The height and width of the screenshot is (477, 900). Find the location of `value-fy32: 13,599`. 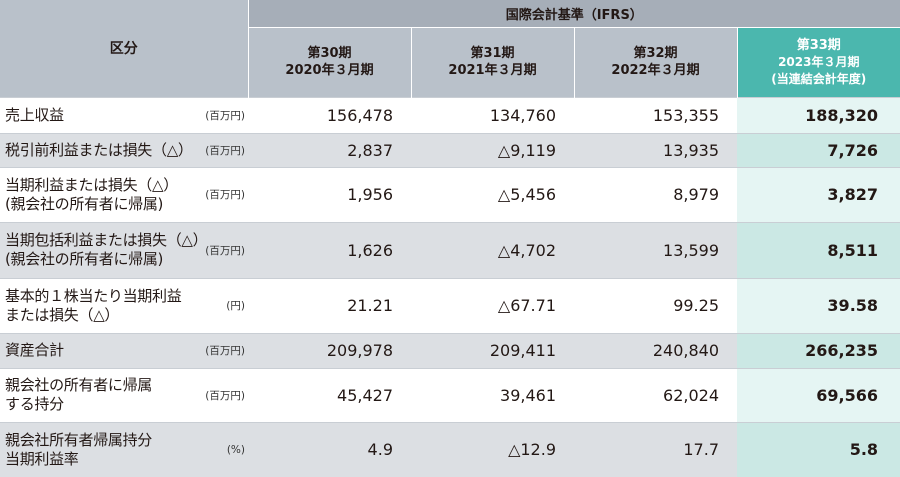

value-fy32: 13,599 is located at coordinates (655, 250).